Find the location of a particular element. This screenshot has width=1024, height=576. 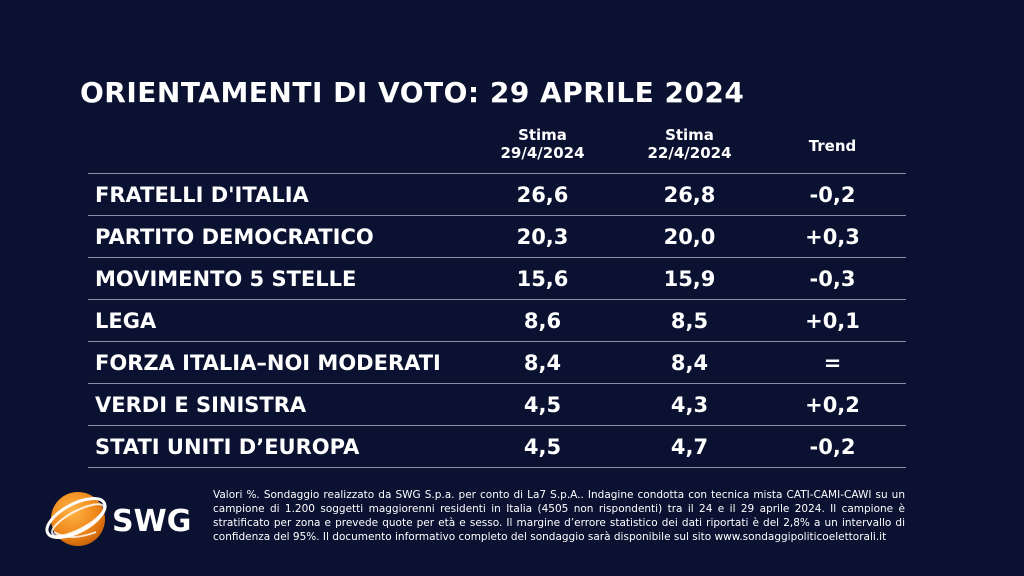

current-value: 8,6 is located at coordinates (542, 321).